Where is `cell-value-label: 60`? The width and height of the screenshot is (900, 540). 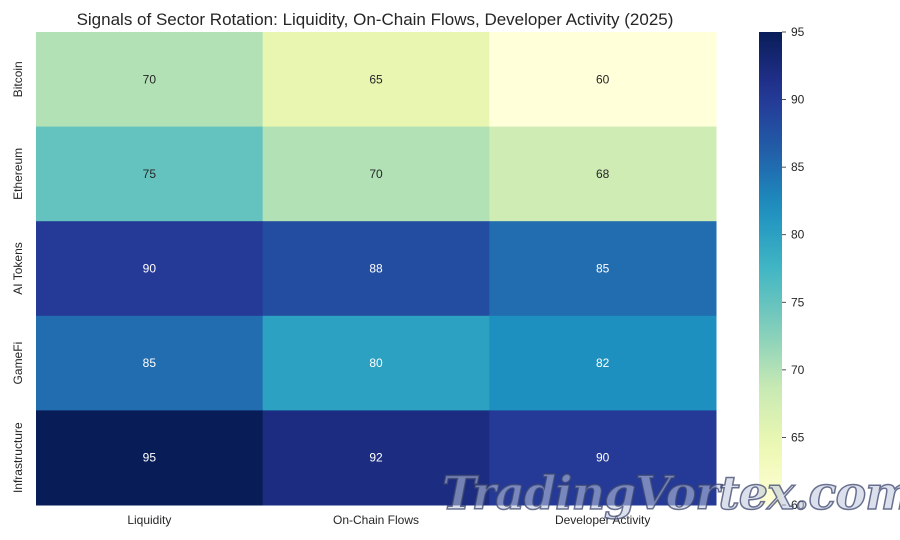 cell-value-label: 60 is located at coordinates (603, 79).